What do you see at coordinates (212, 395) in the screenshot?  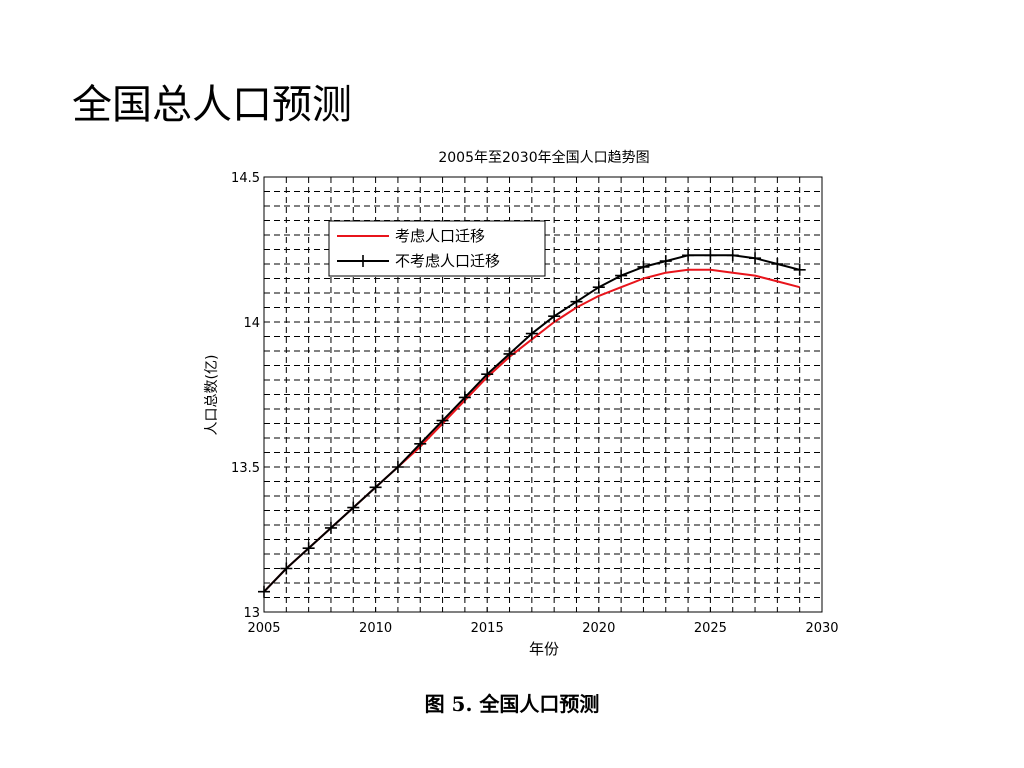 I see `y-axis-label: 人口总数(亿)` at bounding box center [212, 395].